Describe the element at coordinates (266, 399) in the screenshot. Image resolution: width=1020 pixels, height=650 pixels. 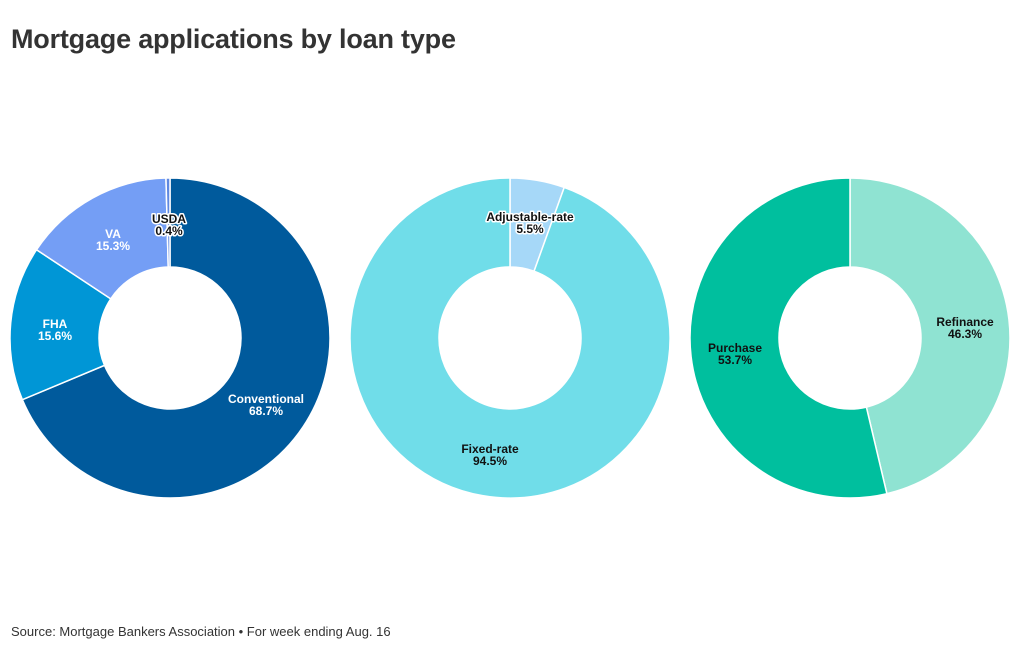
I see `slice-label-conventional: Conventional` at that location.